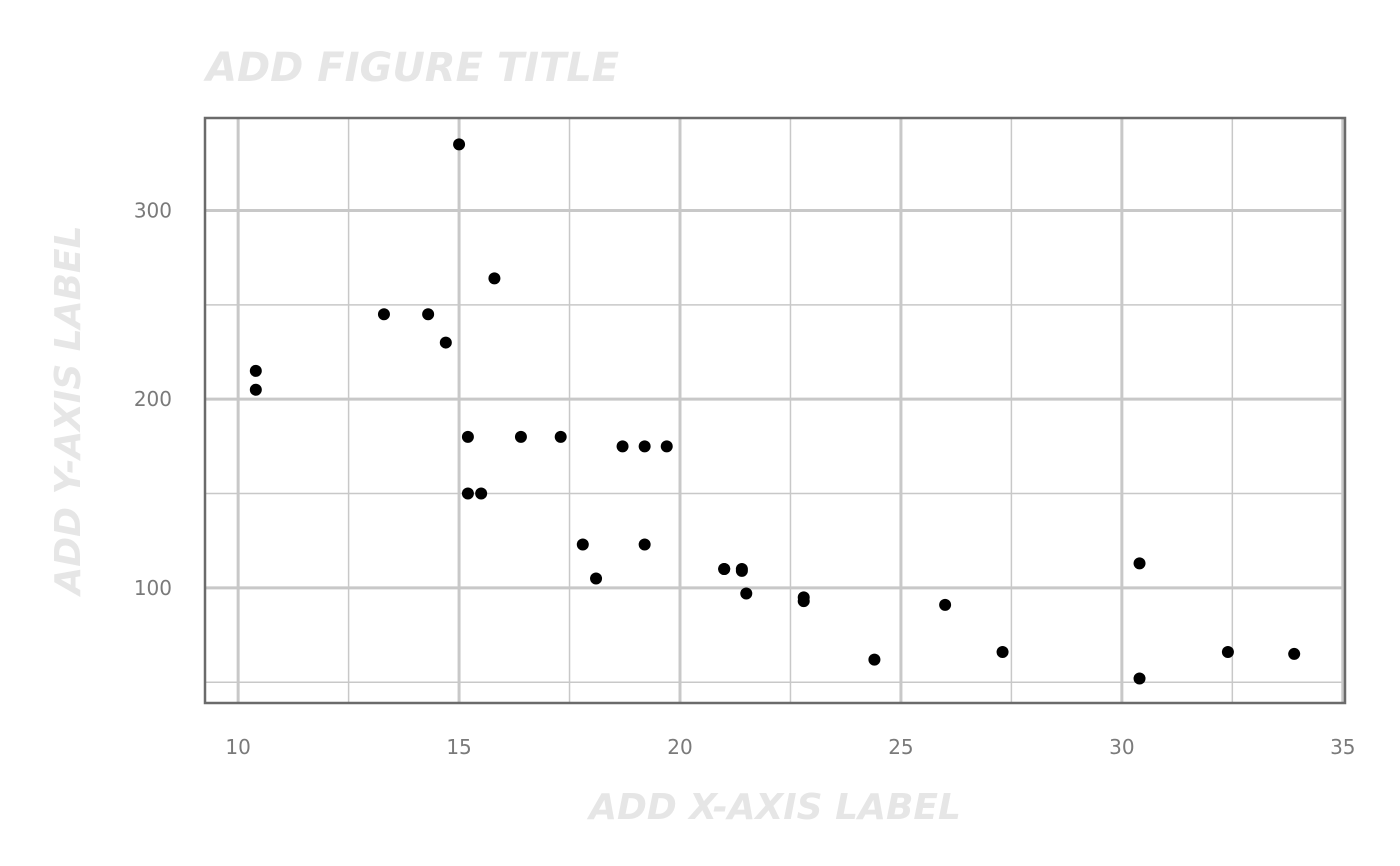 This screenshot has height=866, width=1400. What do you see at coordinates (411, 68) in the screenshot?
I see `chart-title: ADD FIGURE TITLE` at bounding box center [411, 68].